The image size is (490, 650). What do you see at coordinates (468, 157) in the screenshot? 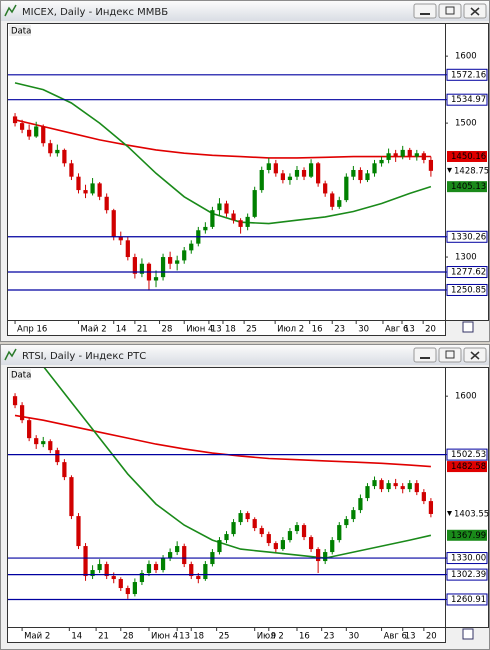
I see `price-tag-label: 1450.16` at bounding box center [468, 157].